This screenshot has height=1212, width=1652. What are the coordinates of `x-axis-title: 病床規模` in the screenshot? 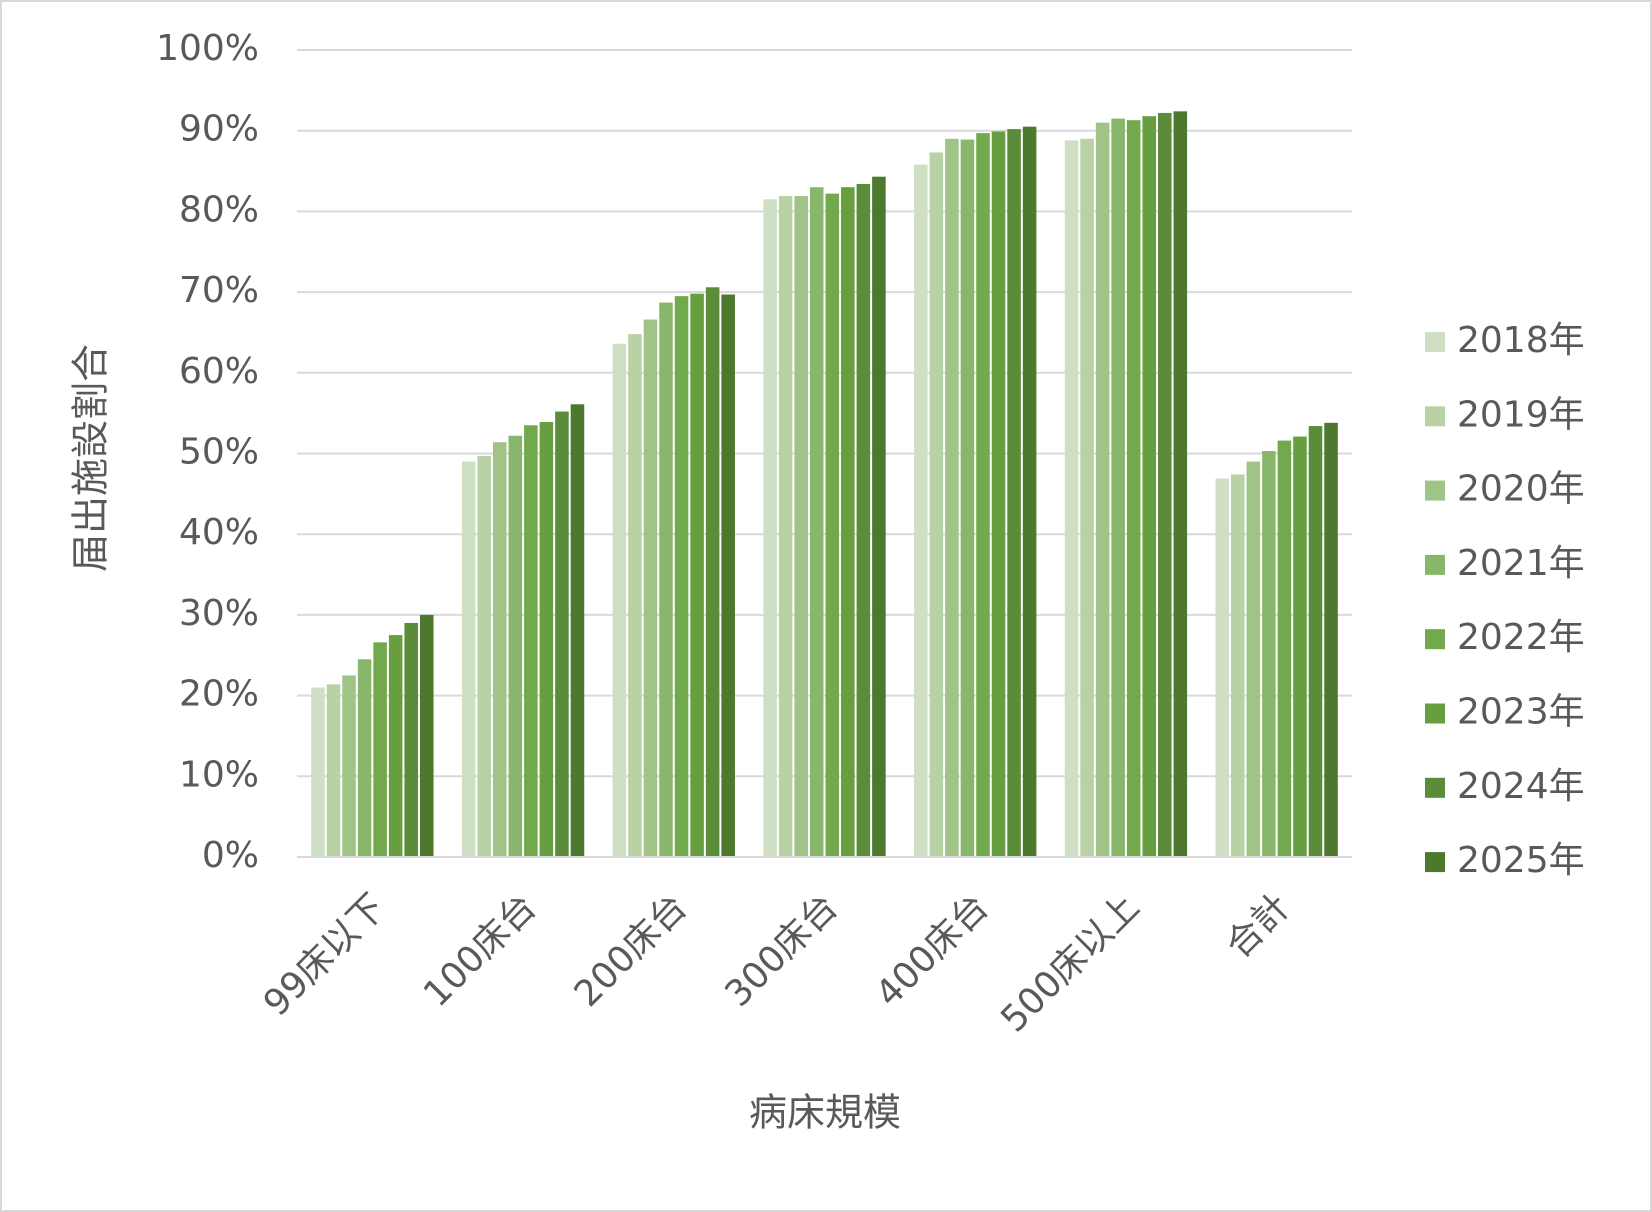 It's located at (825, 1113).